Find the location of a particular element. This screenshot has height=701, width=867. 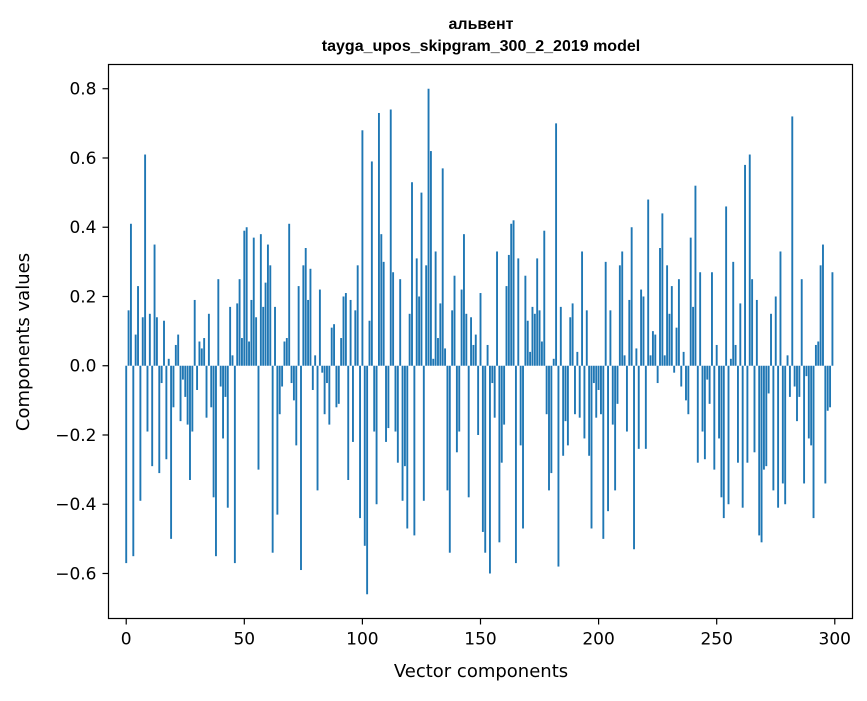

x-axis-label: Vector components is located at coordinates (481, 671).